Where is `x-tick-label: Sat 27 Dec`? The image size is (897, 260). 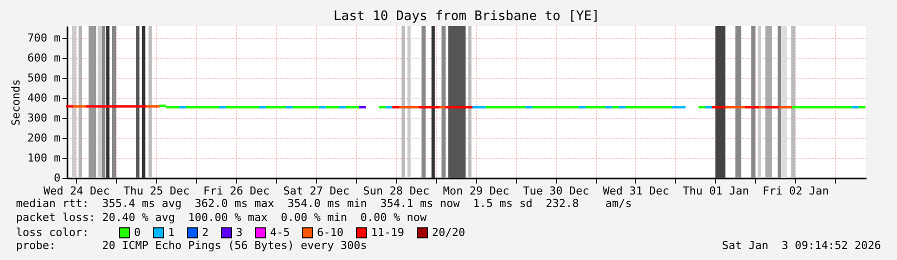 x-tick-label: Sat 27 Dec is located at coordinates (316, 191).